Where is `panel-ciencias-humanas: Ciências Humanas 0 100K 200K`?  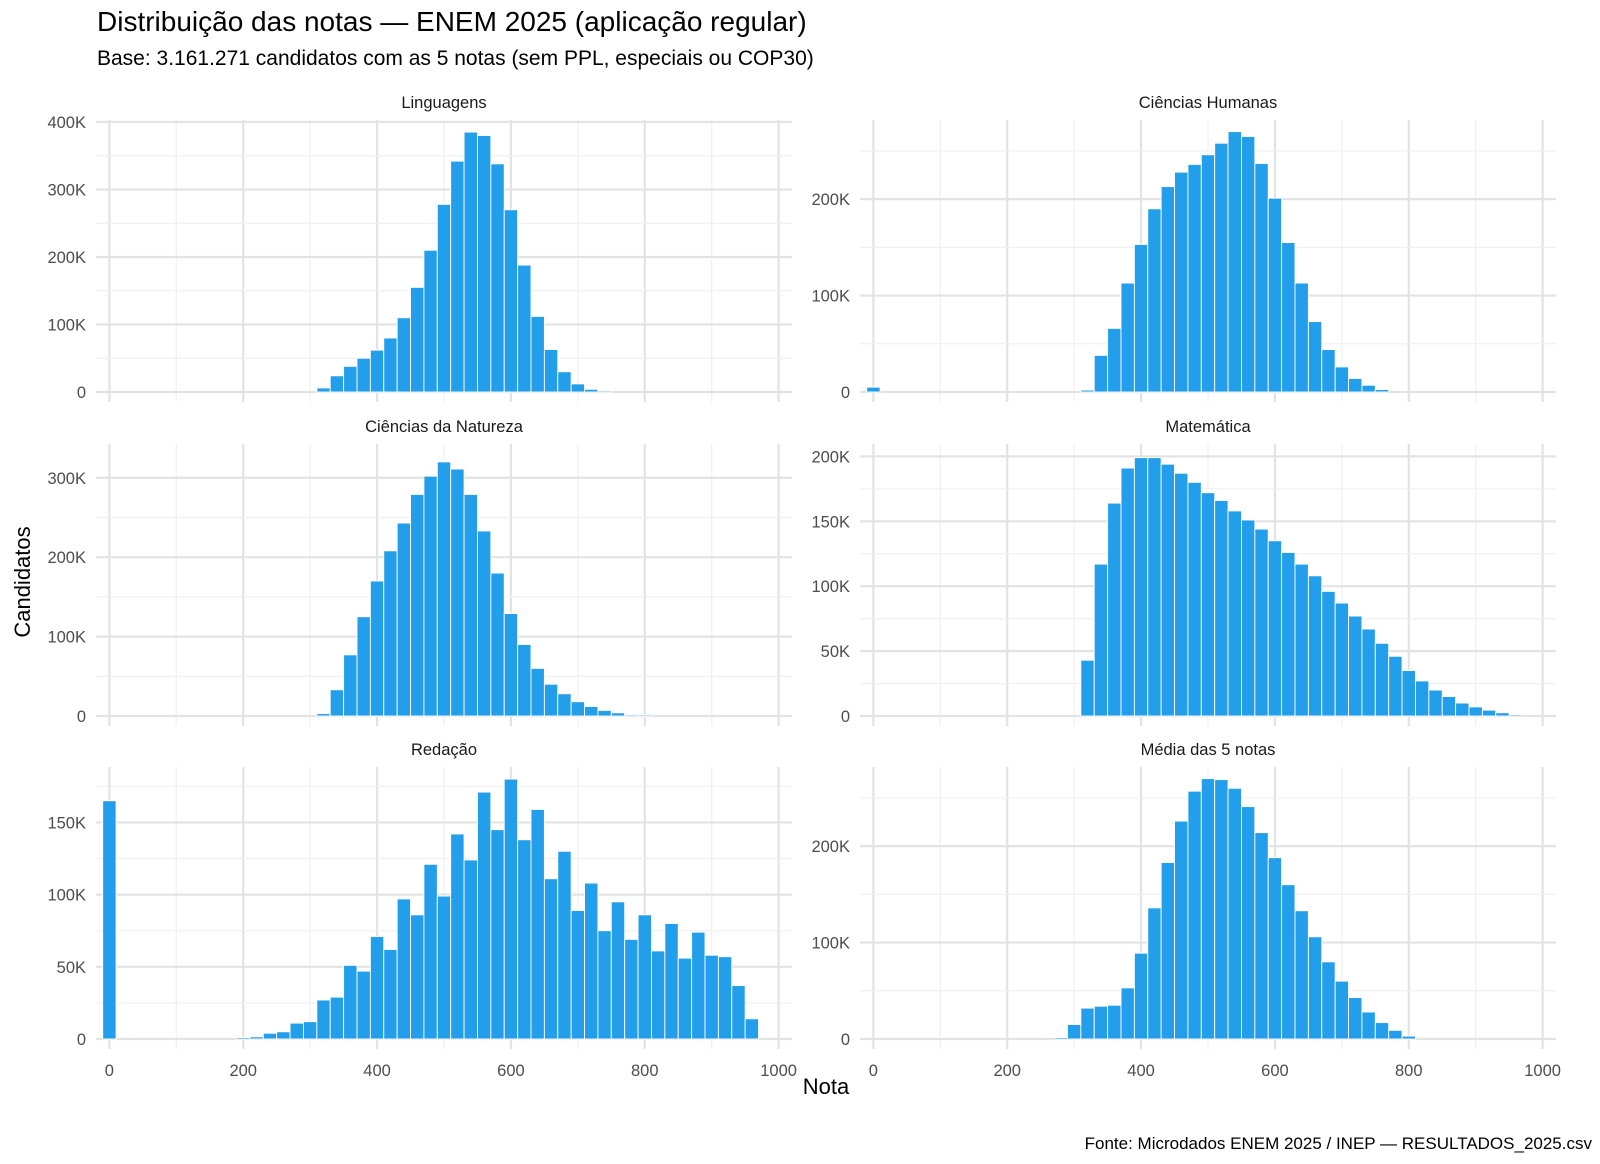
panel-ciencias-humanas: Ciências Humanas 0 100K 200K is located at coordinates (1183, 248).